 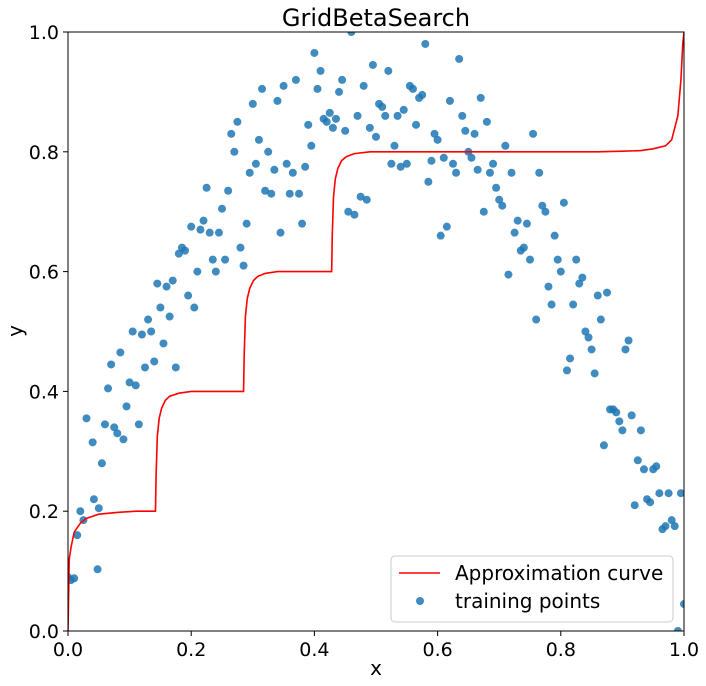 What do you see at coordinates (48, 332) in the screenshot?
I see `y-axis: 0.0 0.2 0.4 0.6 0.8 1.0` at bounding box center [48, 332].